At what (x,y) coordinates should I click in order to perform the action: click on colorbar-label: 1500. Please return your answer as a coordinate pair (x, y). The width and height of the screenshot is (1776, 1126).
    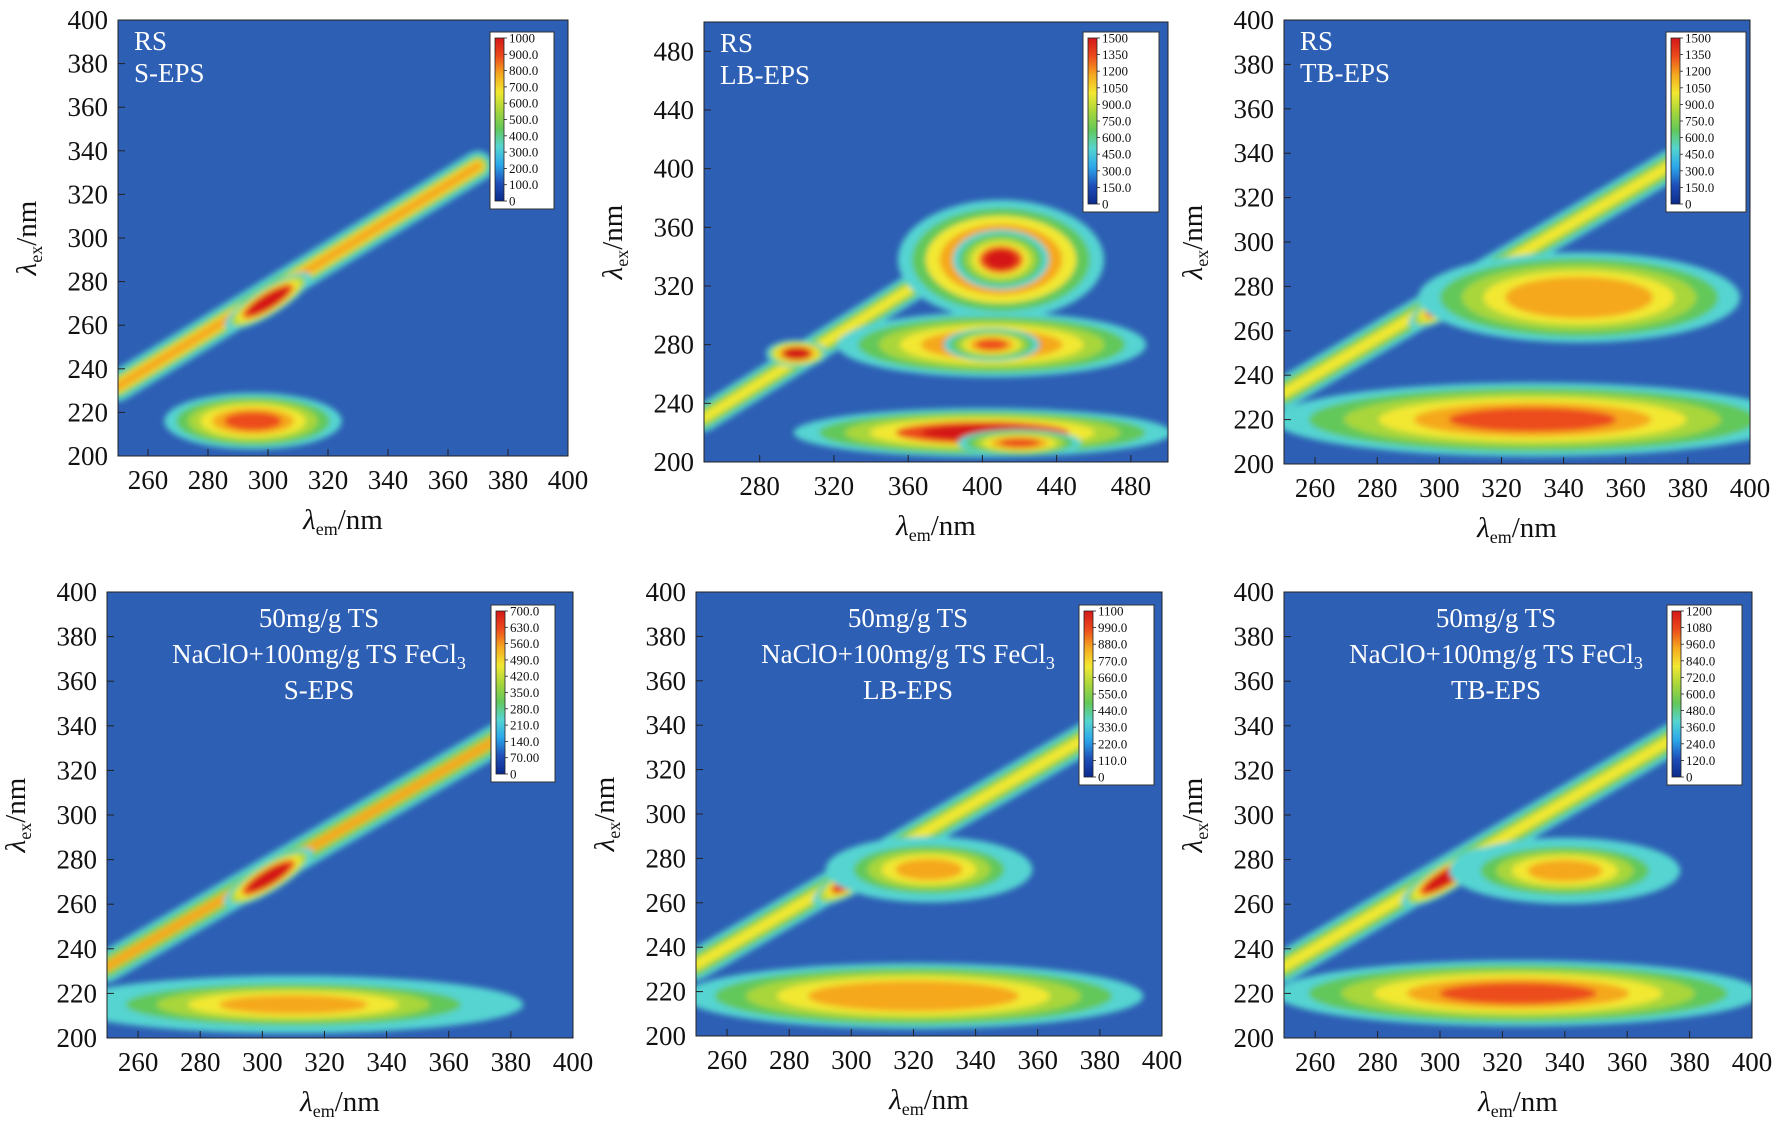
    Looking at the image, I should click on (1115, 38).